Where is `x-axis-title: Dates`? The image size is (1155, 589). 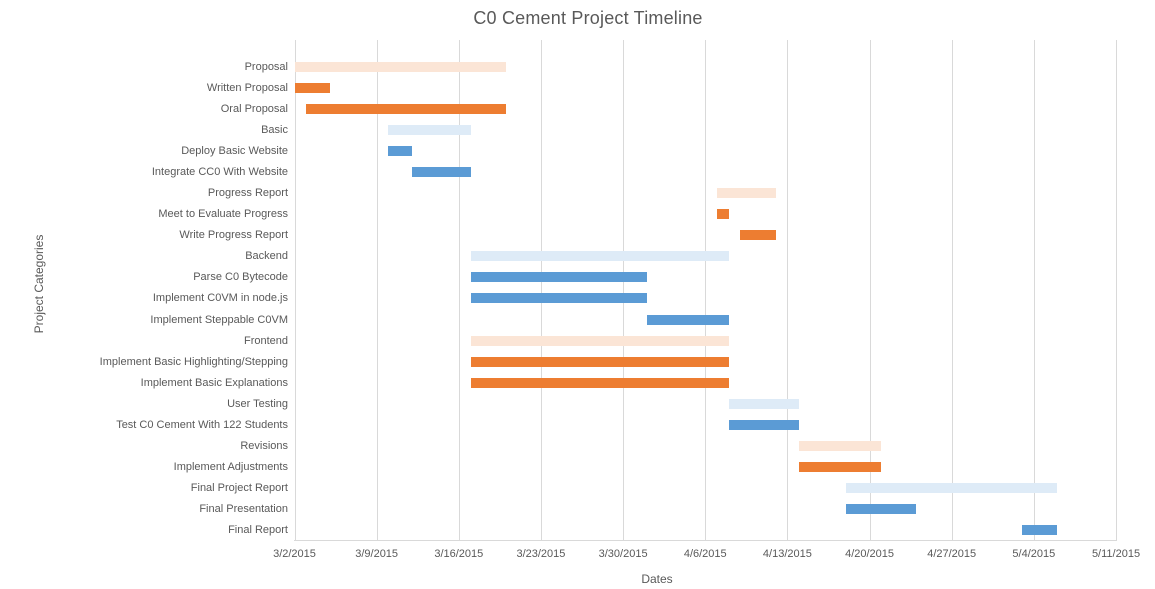 x-axis-title: Dates is located at coordinates (657, 579).